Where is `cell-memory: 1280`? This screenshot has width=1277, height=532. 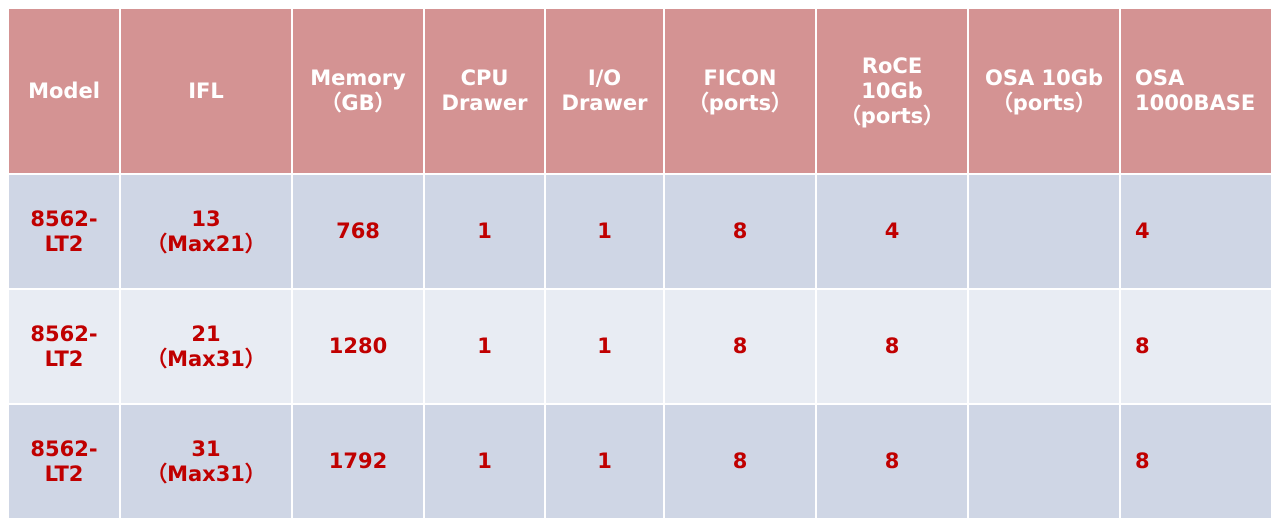 cell-memory: 1280 is located at coordinates (358, 346).